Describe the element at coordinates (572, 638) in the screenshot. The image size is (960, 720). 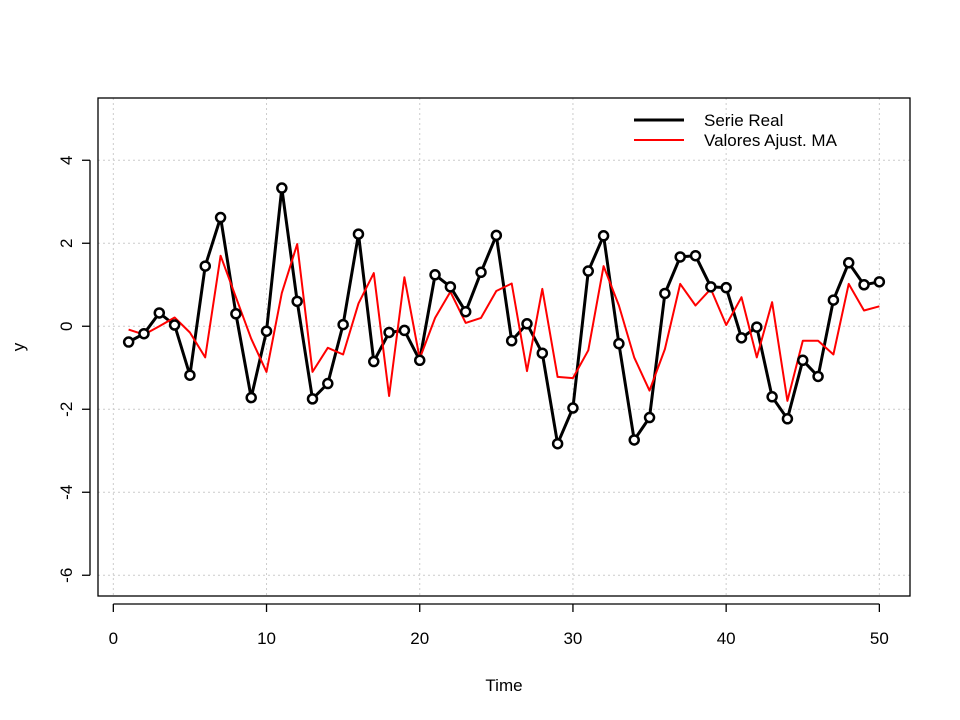
I see `x-tick-label: 30` at that location.